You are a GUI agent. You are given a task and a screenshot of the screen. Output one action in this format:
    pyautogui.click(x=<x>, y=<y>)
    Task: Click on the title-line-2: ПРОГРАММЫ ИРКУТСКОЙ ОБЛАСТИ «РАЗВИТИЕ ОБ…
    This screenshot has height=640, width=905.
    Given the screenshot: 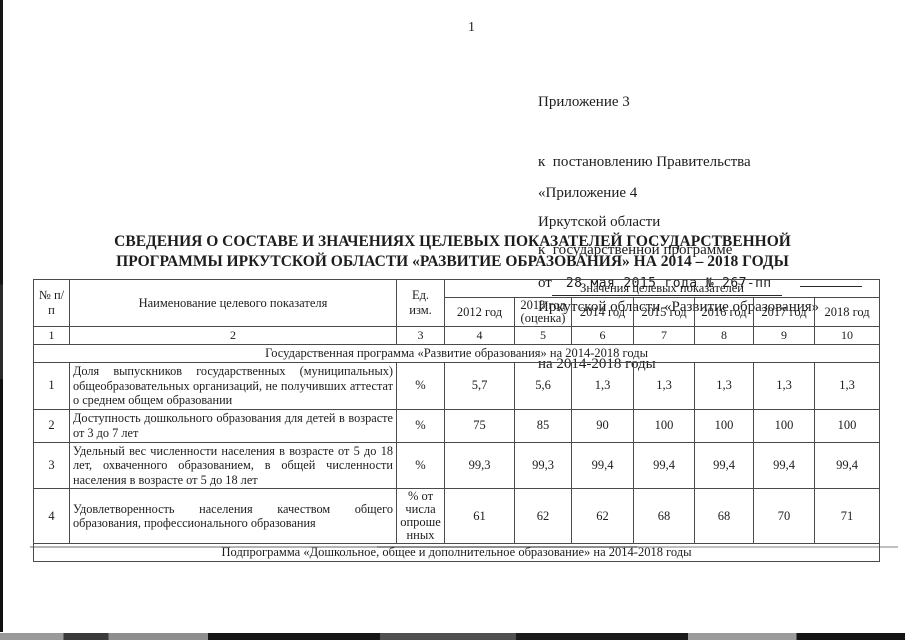 What is the action you would take?
    pyautogui.click(x=452, y=261)
    